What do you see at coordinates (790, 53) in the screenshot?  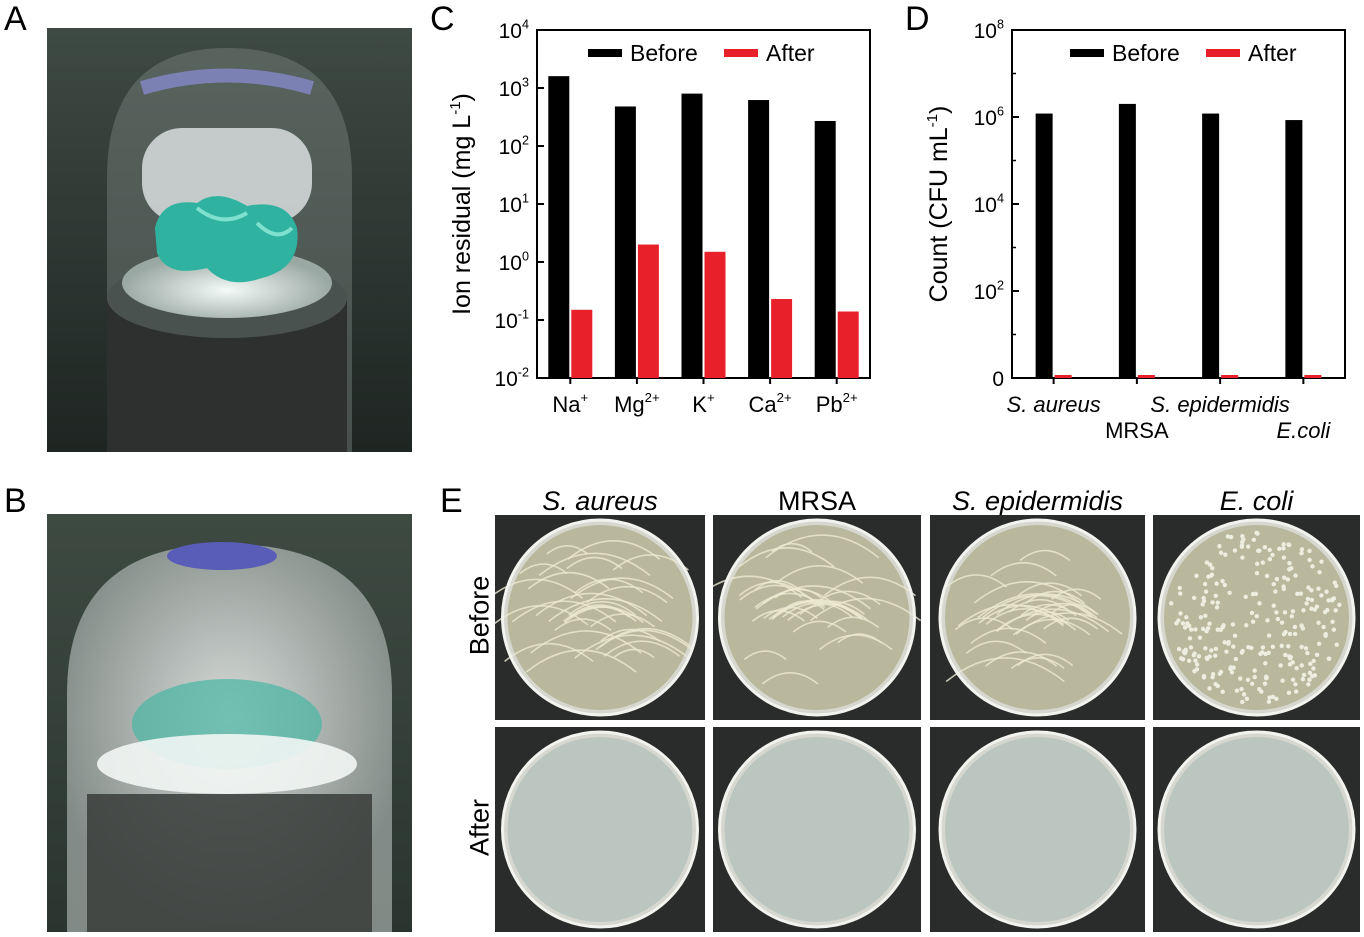 I see `legend-label-after: After` at bounding box center [790, 53].